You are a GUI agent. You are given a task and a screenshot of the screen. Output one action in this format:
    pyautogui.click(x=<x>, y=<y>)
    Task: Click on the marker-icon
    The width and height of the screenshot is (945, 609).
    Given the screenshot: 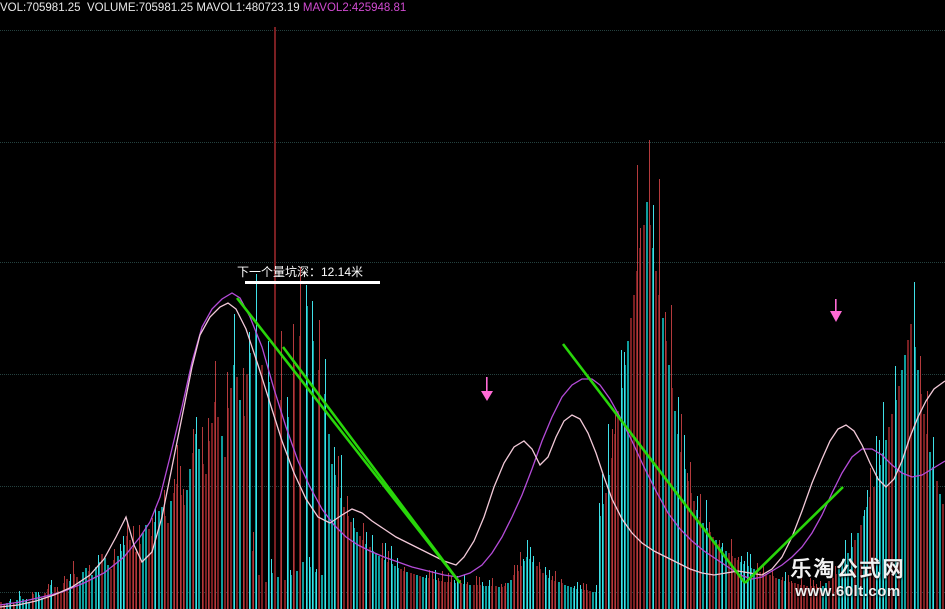 What is the action you would take?
    pyautogui.click(x=836, y=310)
    